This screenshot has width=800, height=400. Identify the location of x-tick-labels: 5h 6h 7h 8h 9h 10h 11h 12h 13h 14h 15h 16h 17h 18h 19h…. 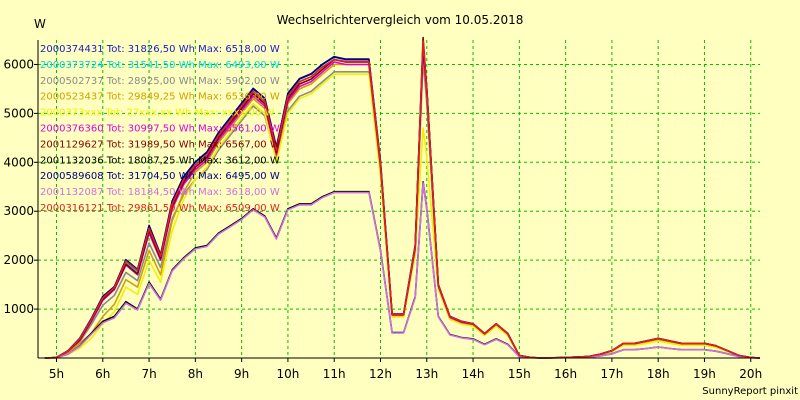
(405, 369).